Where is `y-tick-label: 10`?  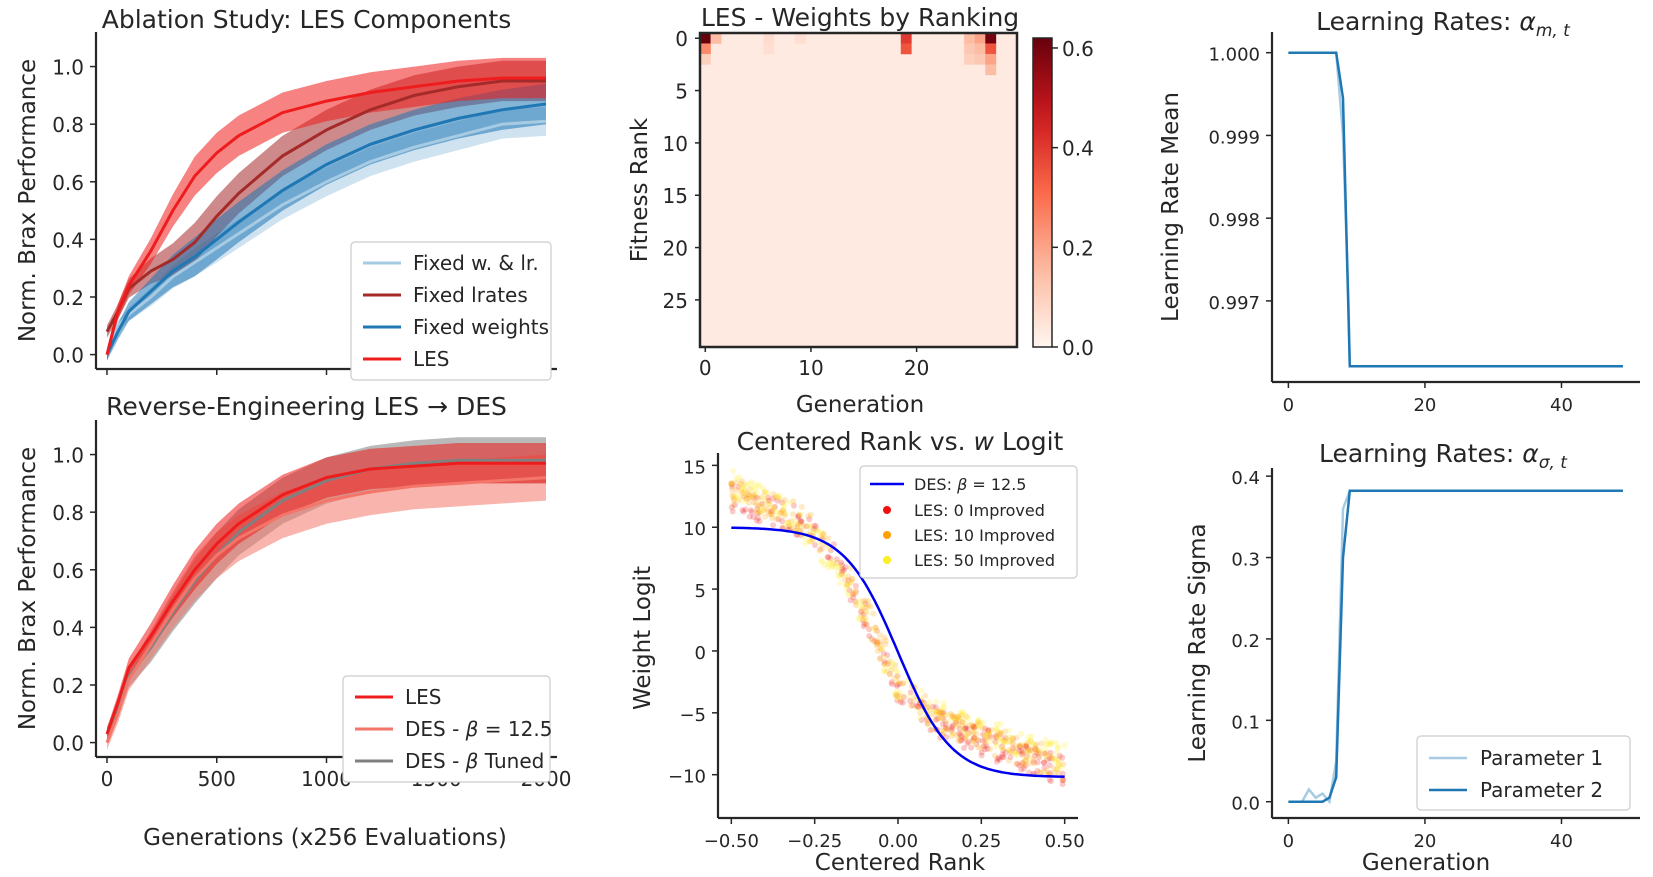
y-tick-label: 10 is located at coordinates (675, 144).